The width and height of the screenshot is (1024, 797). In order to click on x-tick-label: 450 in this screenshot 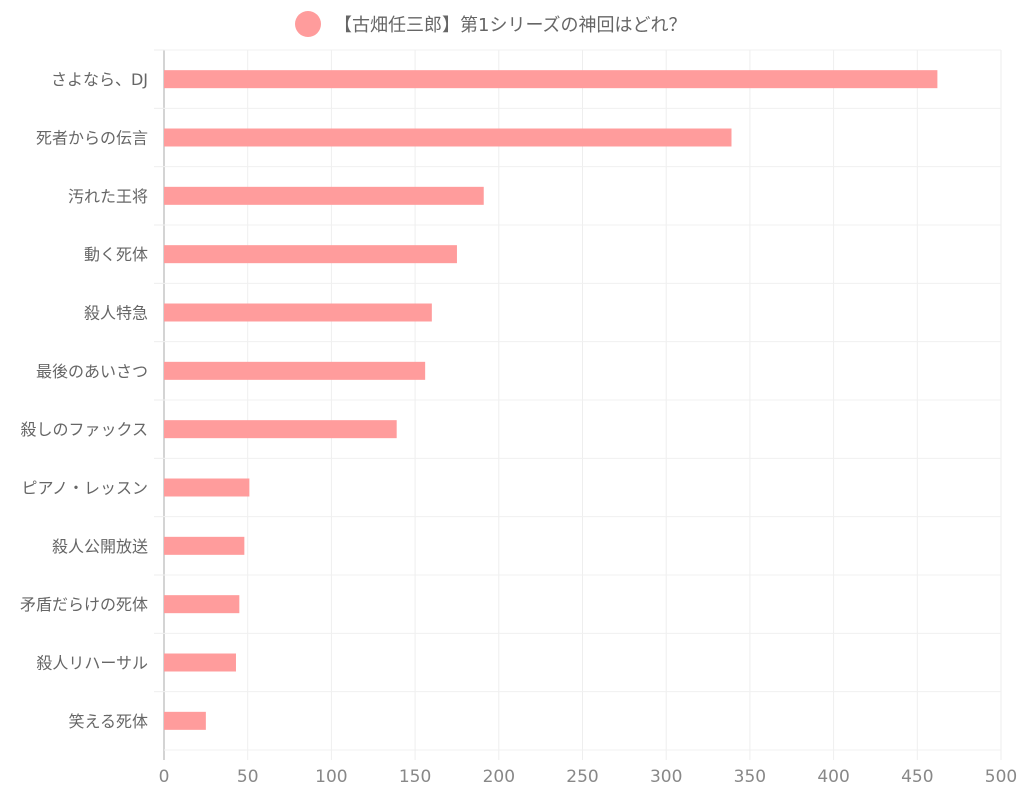, I will do `click(917, 777)`.